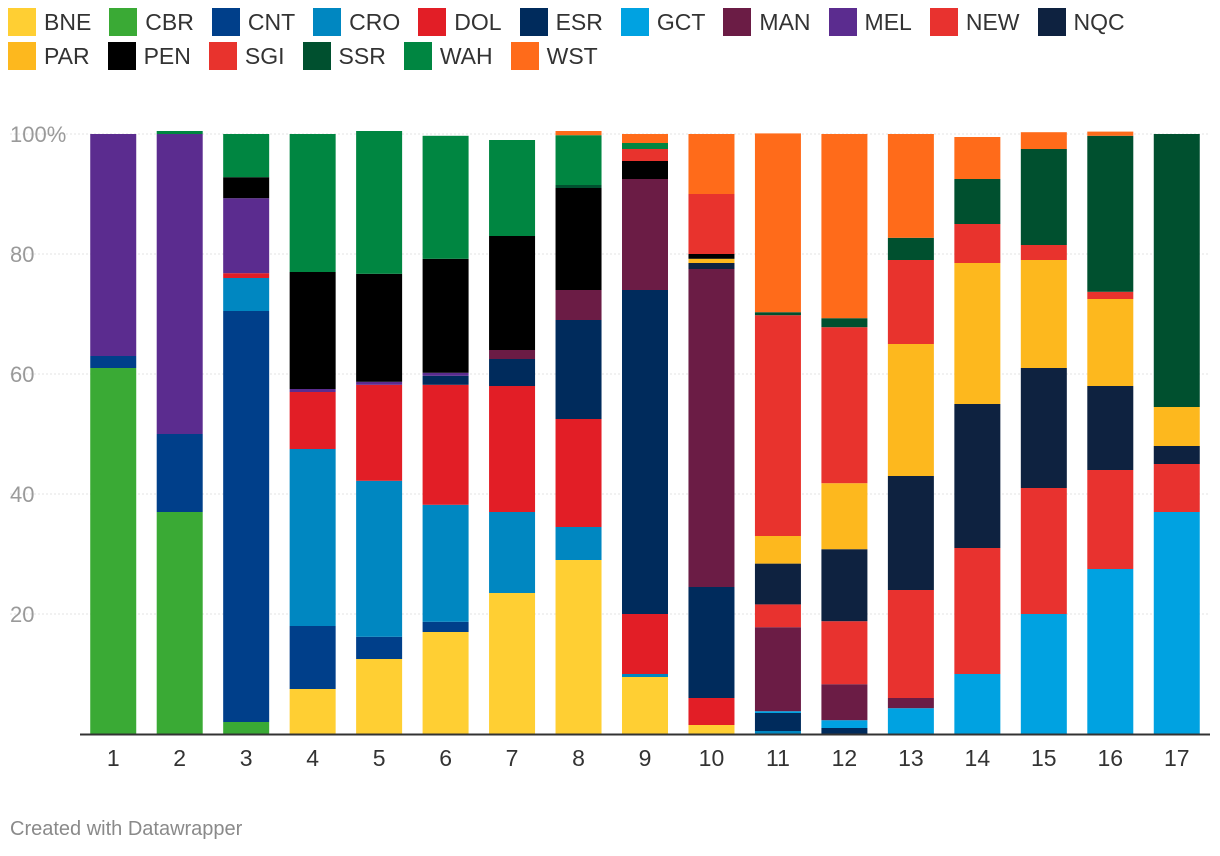 The height and width of the screenshot is (856, 1220). Describe the element at coordinates (22, 254) in the screenshot. I see `y-tick-label: 80` at that location.